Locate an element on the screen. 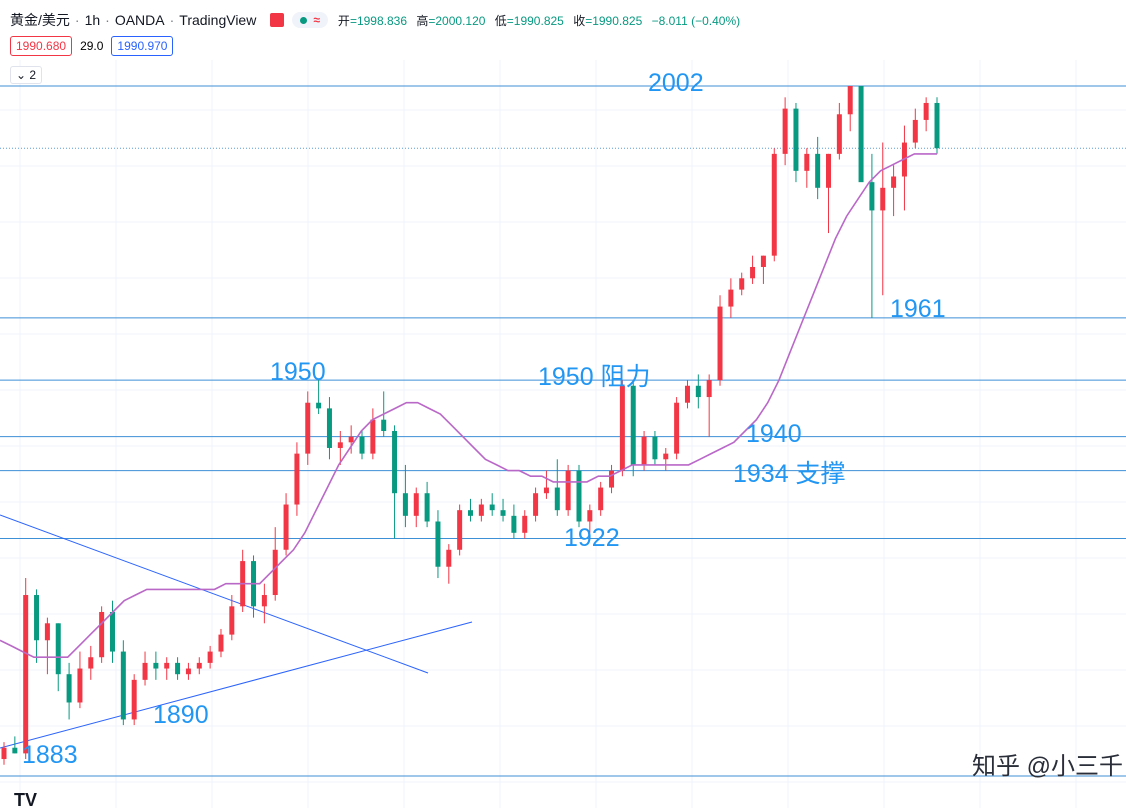 The image size is (1126, 811). change-value: −8.011 (−0.40%) is located at coordinates (696, 20).